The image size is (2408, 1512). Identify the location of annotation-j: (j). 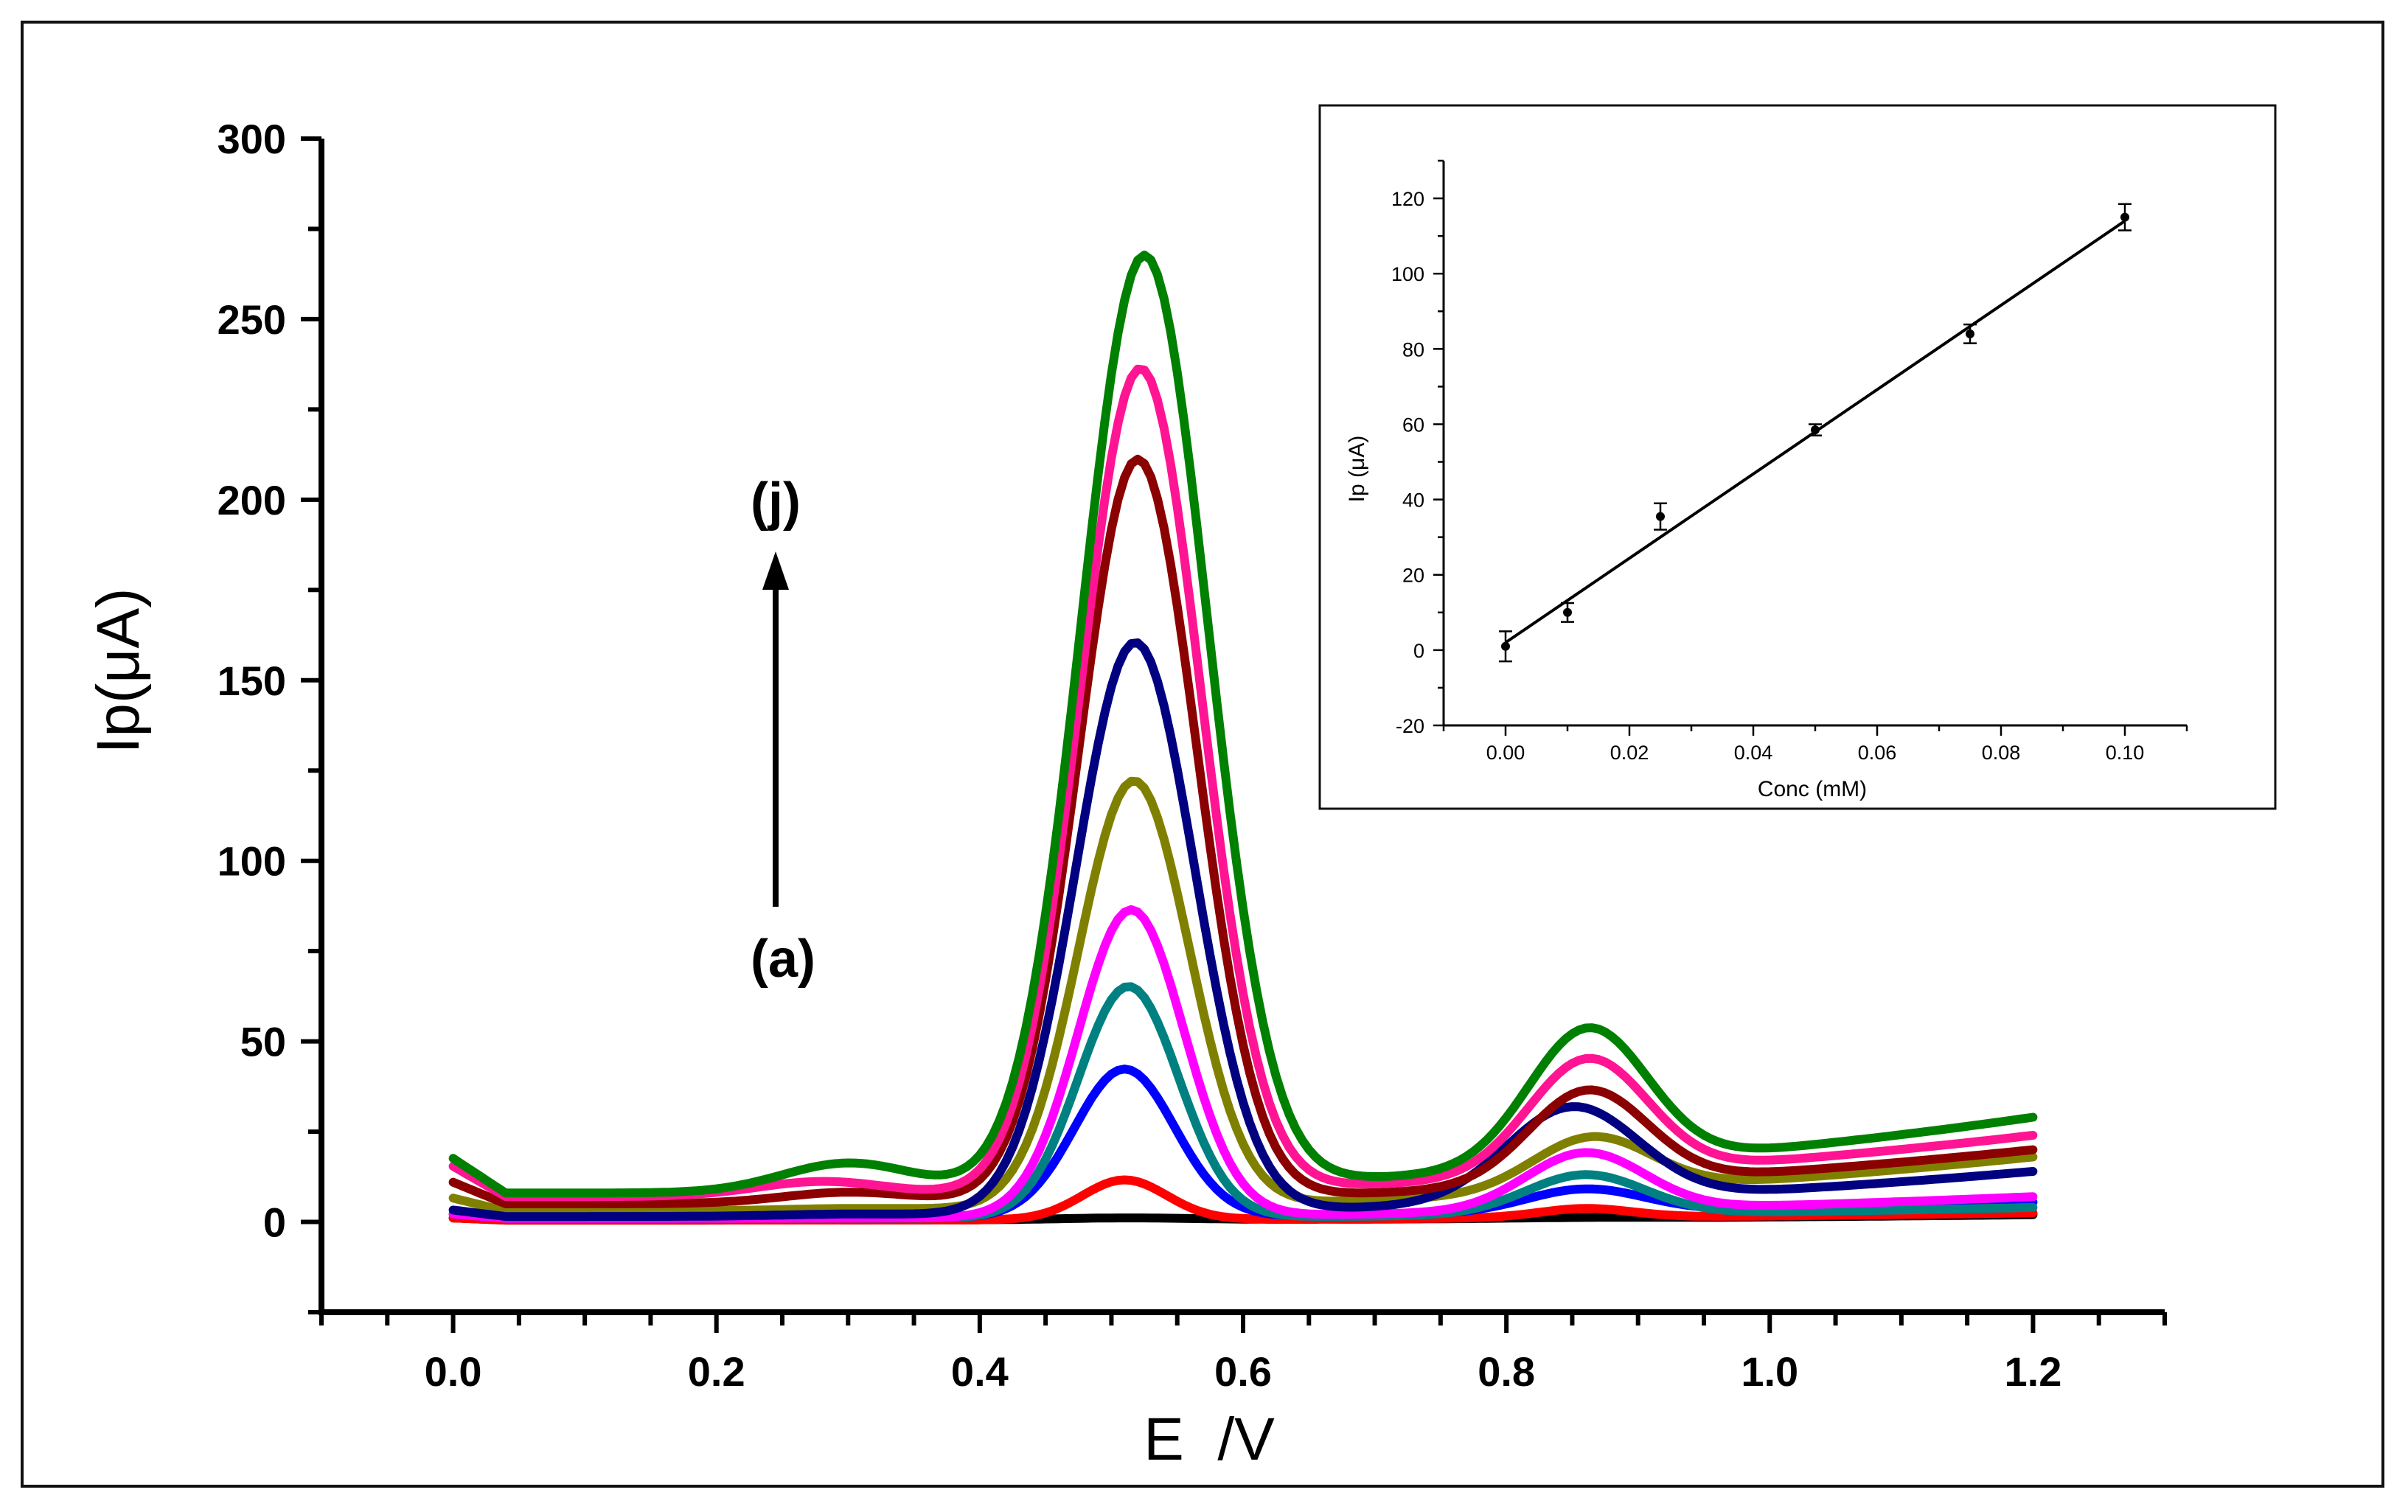
(776, 502).